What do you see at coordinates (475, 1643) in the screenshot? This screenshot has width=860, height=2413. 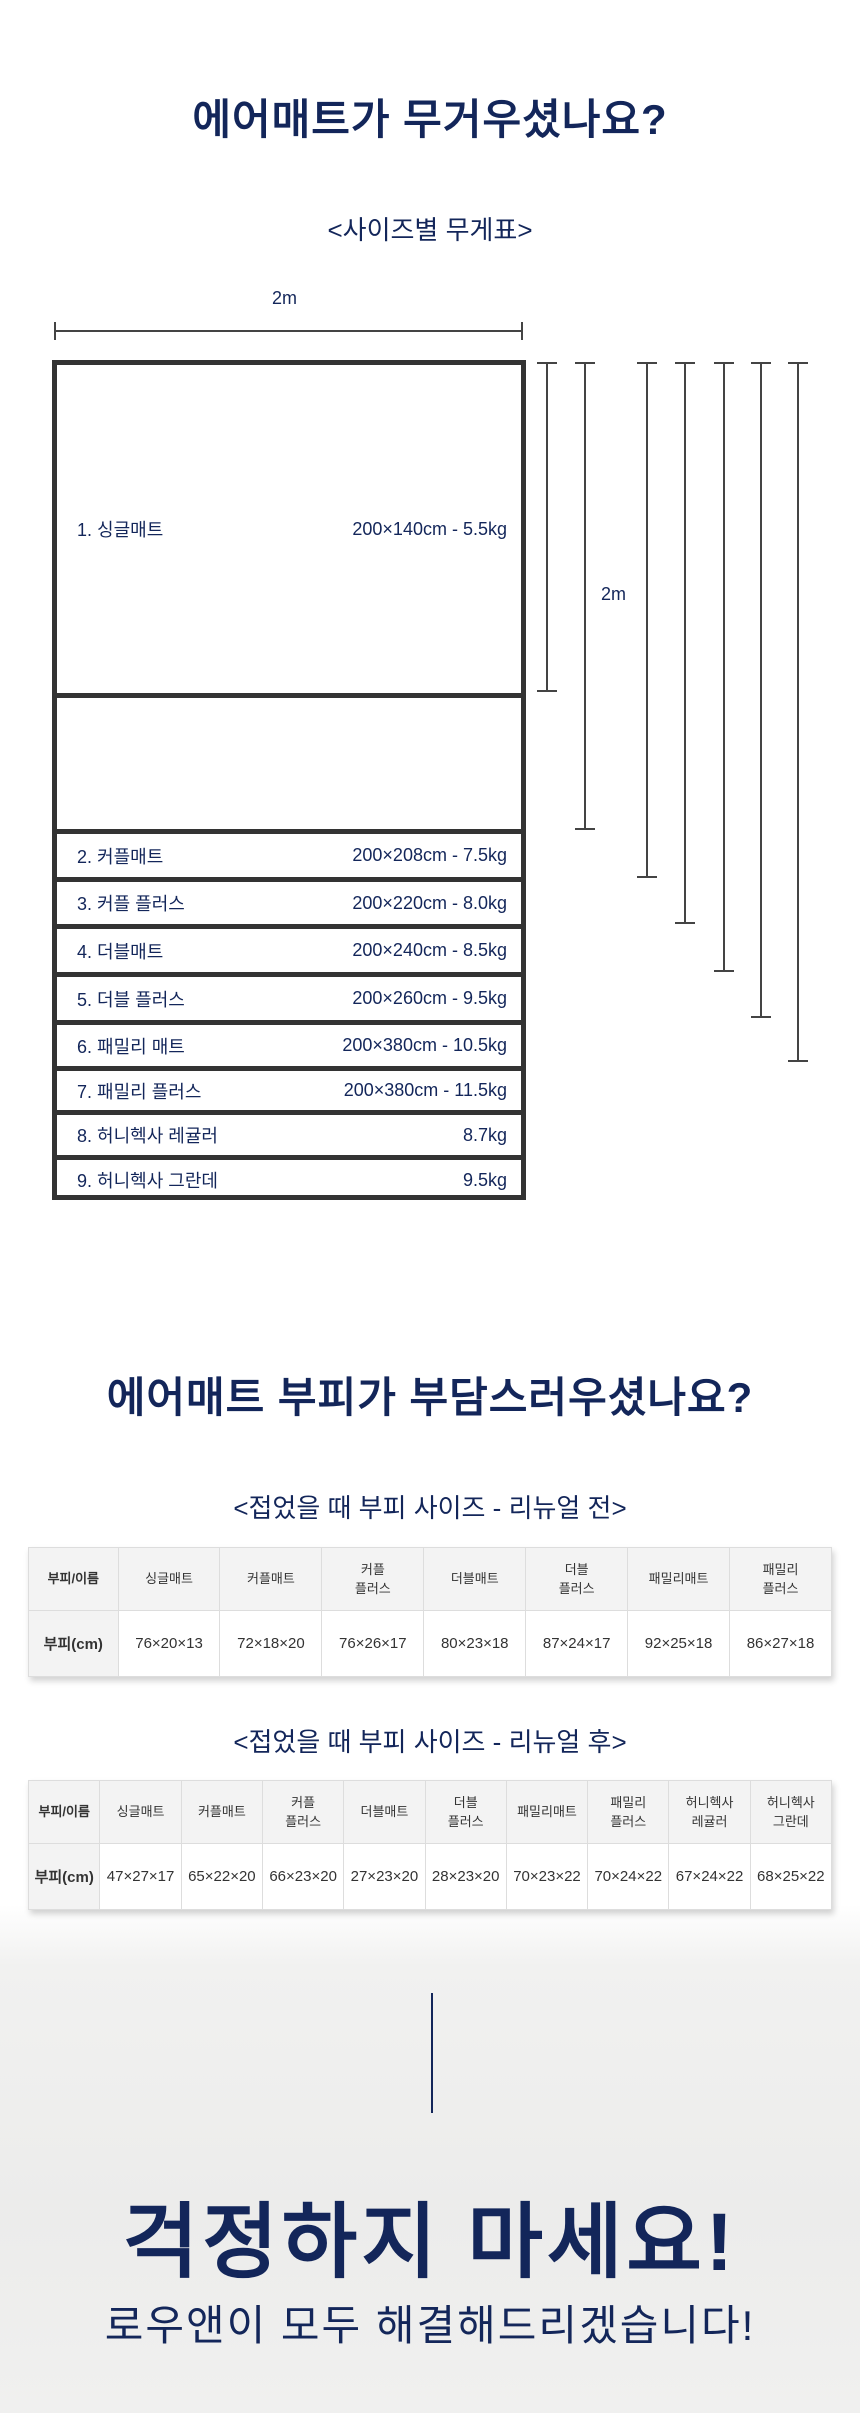 I see `table-cell: 80×23×18` at bounding box center [475, 1643].